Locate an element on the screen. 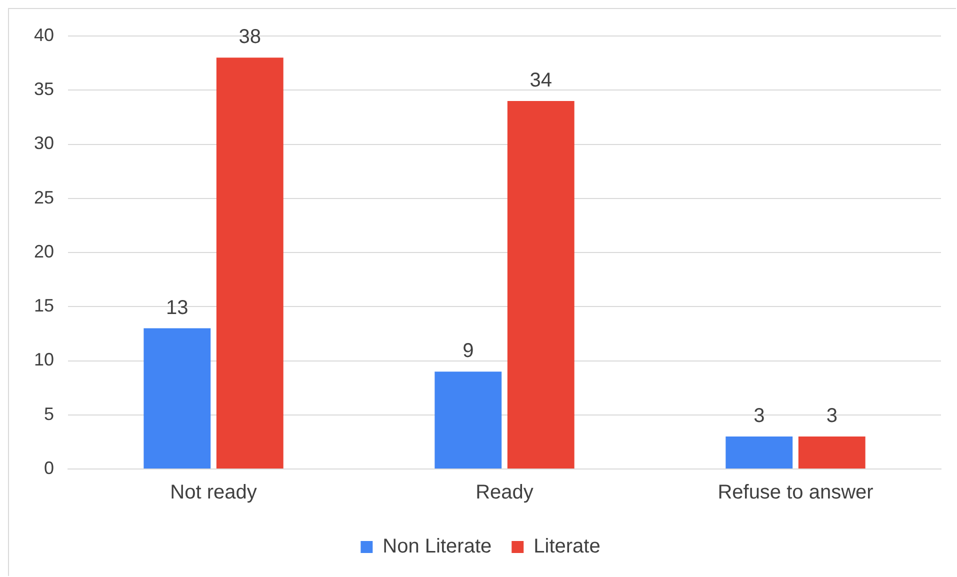 Image resolution: width=957 pixels, height=577 pixels. y-tick-label: 30 is located at coordinates (44, 143).